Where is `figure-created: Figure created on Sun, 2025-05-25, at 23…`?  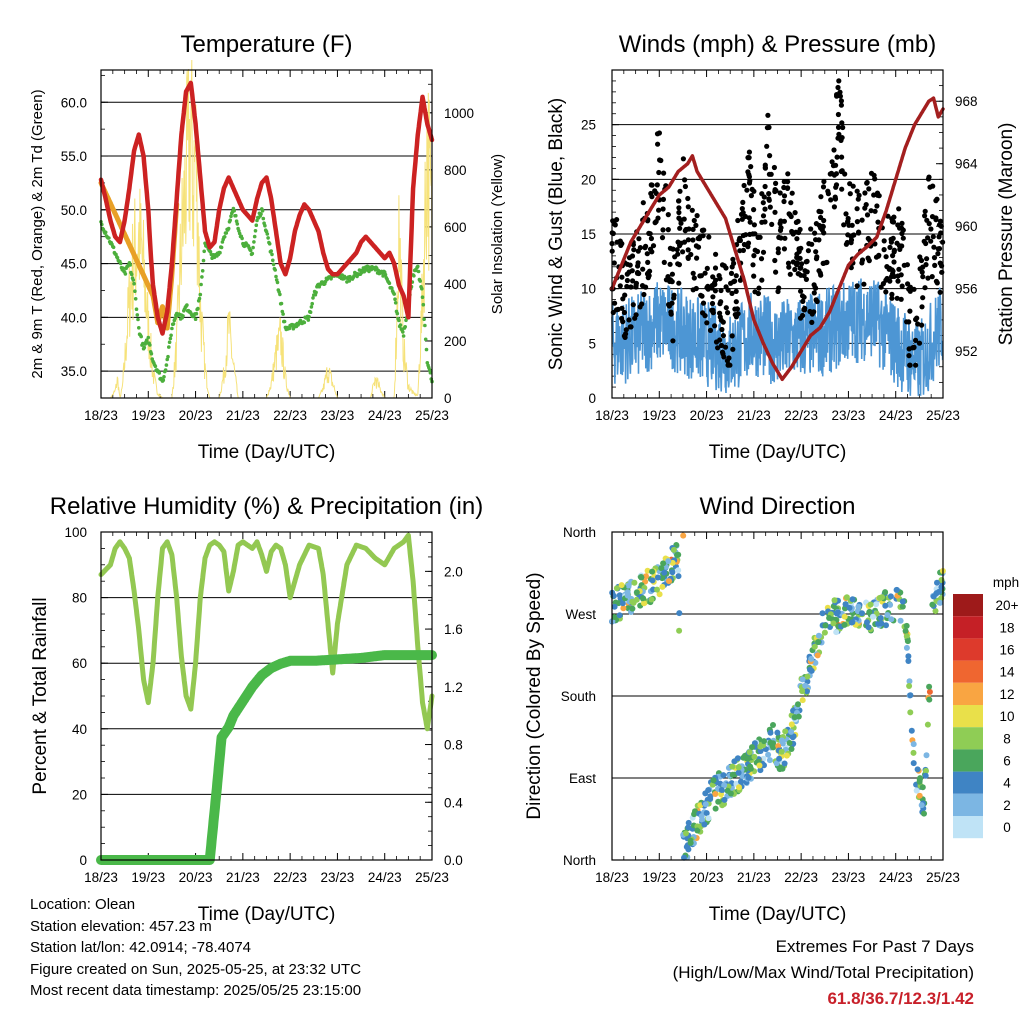
figure-created: Figure created on Sun, 2025-05-25, at 23… is located at coordinates (196, 969).